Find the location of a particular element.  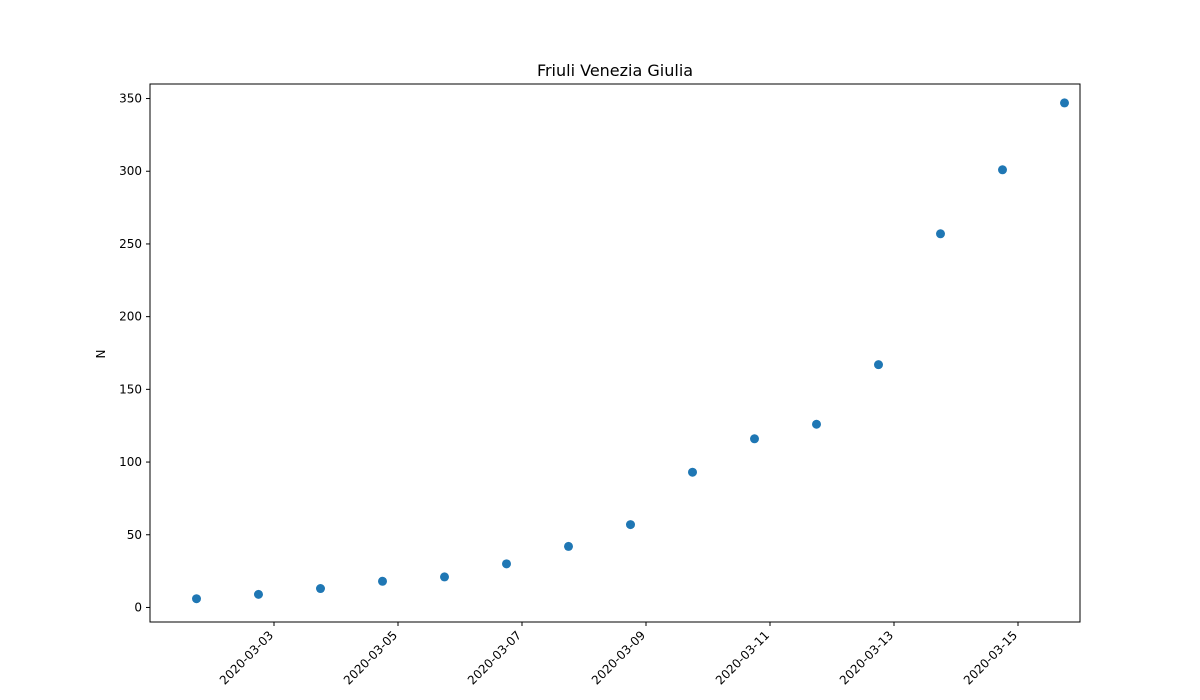

x-tick-label: 2020-03-03 is located at coordinates (246, 657).